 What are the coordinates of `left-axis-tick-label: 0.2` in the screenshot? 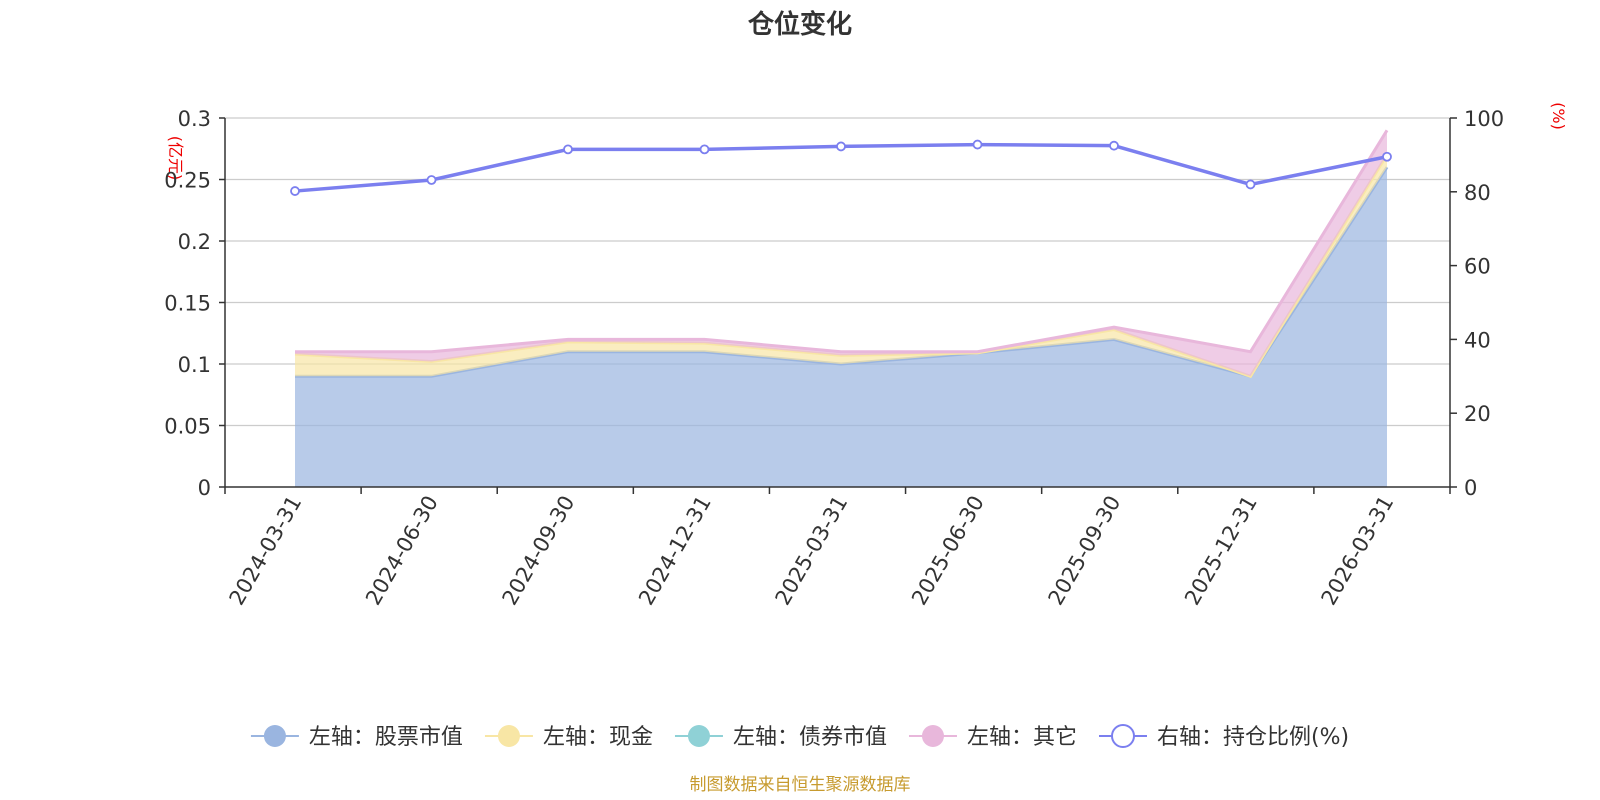 It's located at (194, 242).